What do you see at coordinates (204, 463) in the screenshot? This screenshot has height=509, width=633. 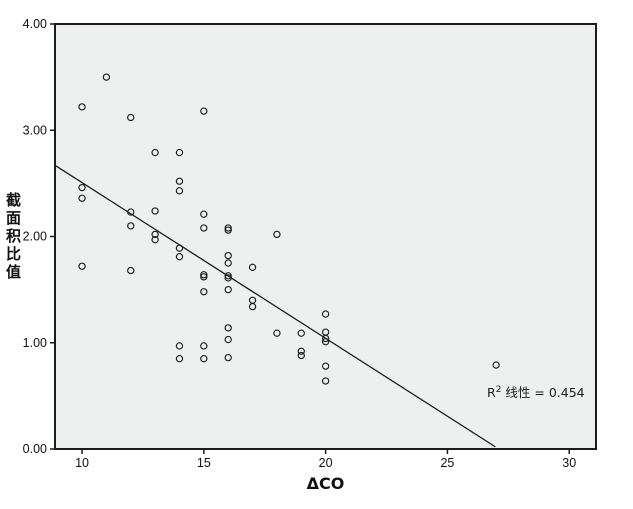 I see `x-tick-label: 15` at bounding box center [204, 463].